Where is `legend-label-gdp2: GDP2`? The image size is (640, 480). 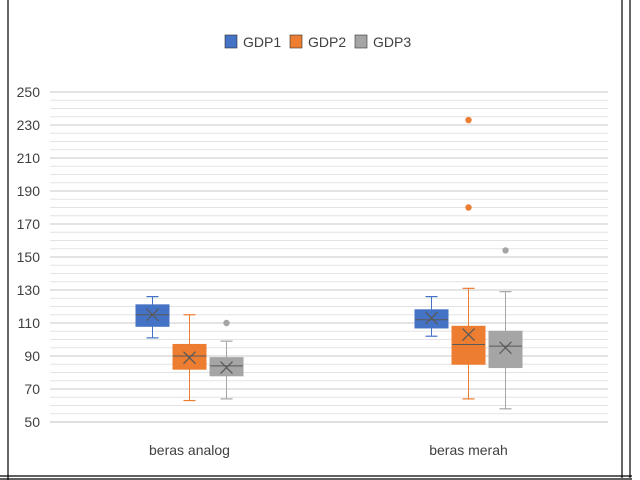
legend-label-gdp2: GDP2 is located at coordinates (327, 42).